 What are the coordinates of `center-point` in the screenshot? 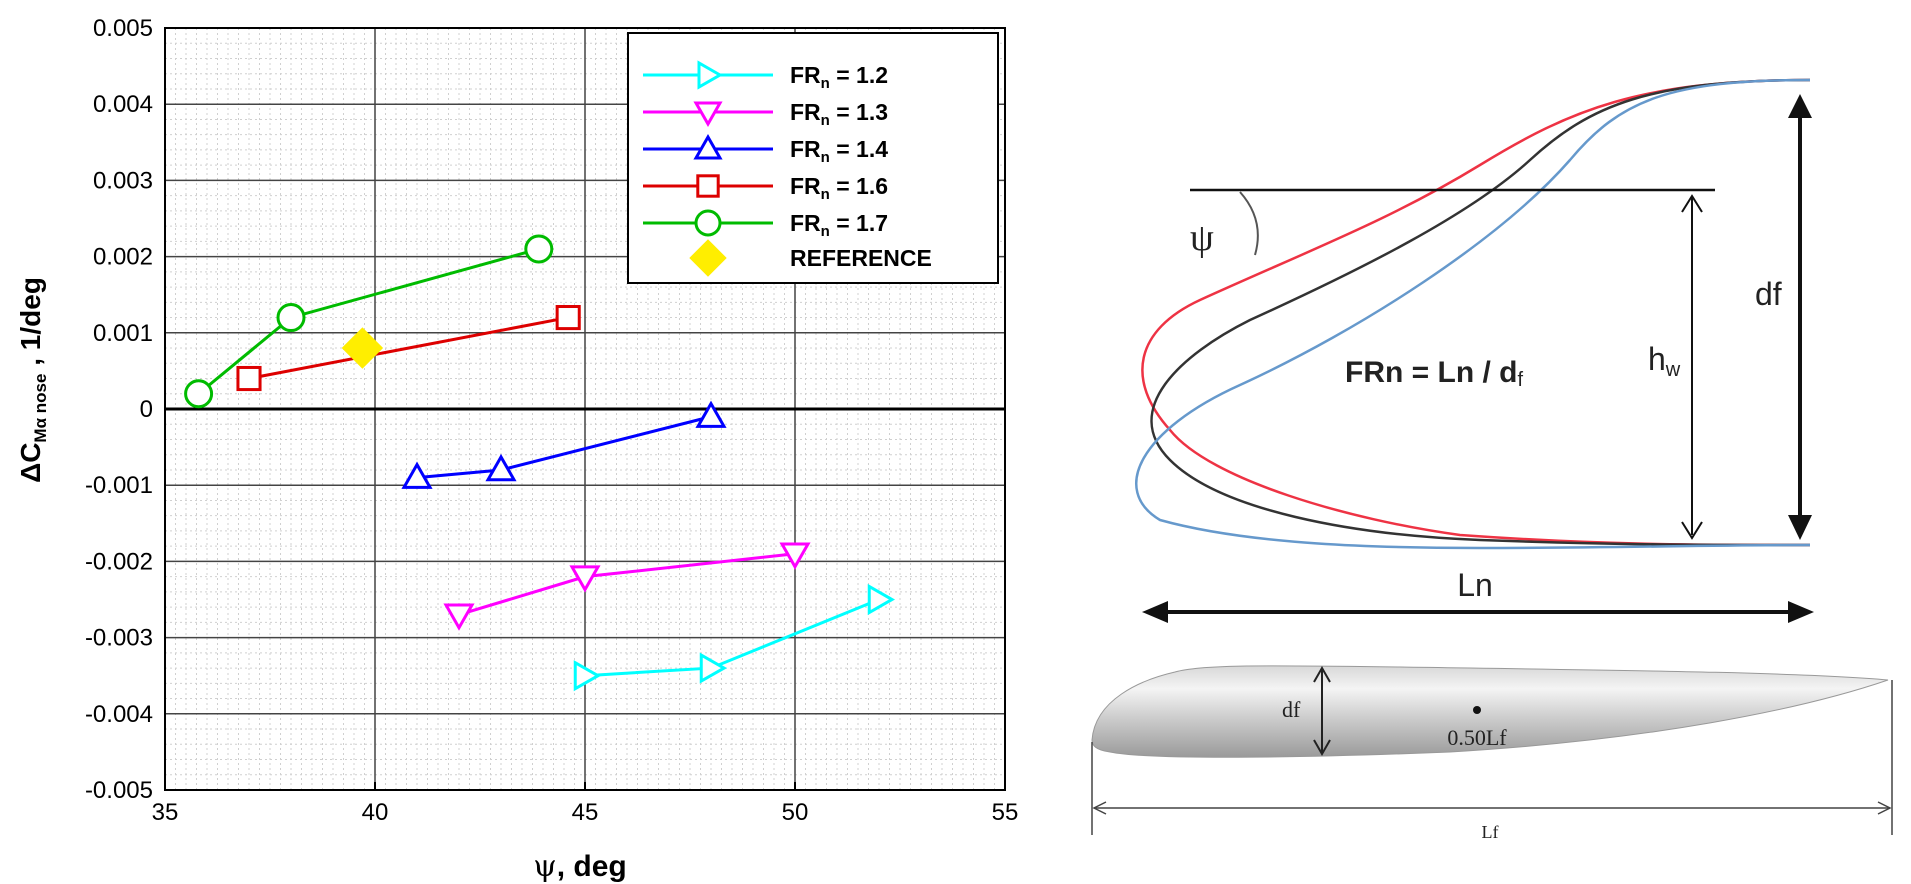 It's located at (1477, 710).